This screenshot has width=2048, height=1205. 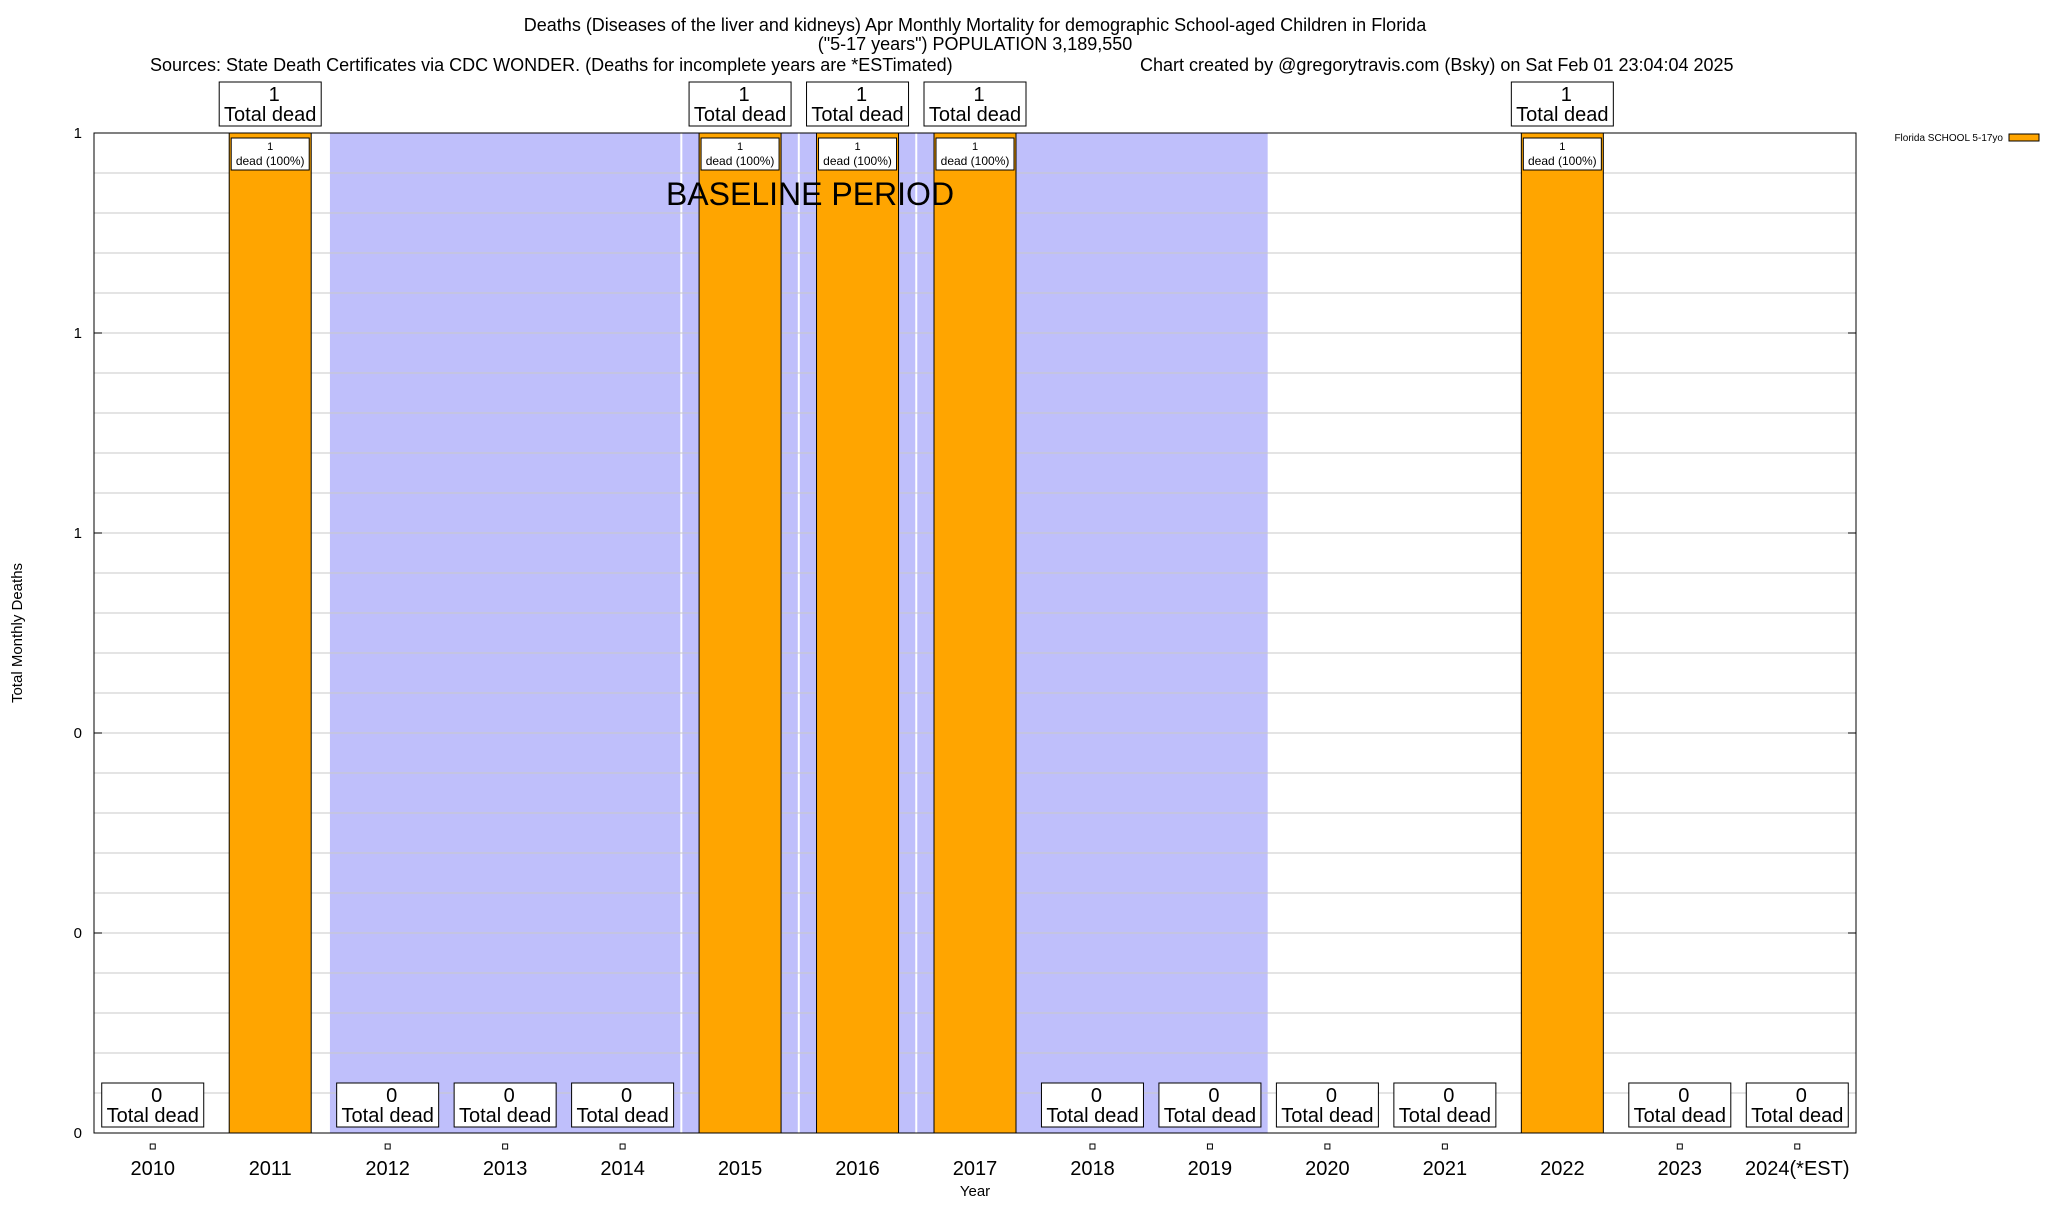 I want to click on x-tick-label: 2021, so click(x=1445, y=1169).